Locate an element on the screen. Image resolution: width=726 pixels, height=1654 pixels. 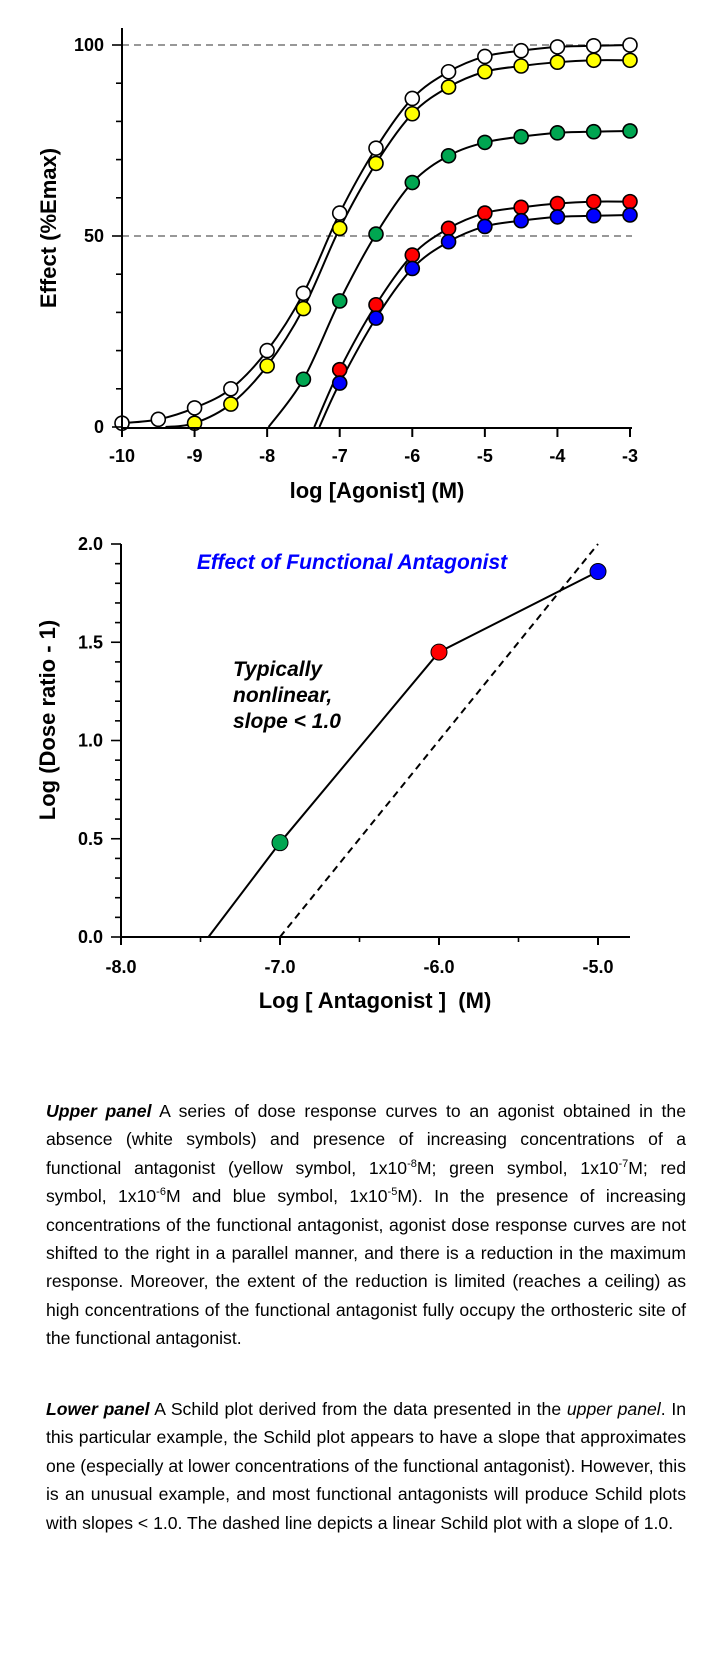
annotation-line-3: slope < 1.0 is located at coordinates (287, 721).